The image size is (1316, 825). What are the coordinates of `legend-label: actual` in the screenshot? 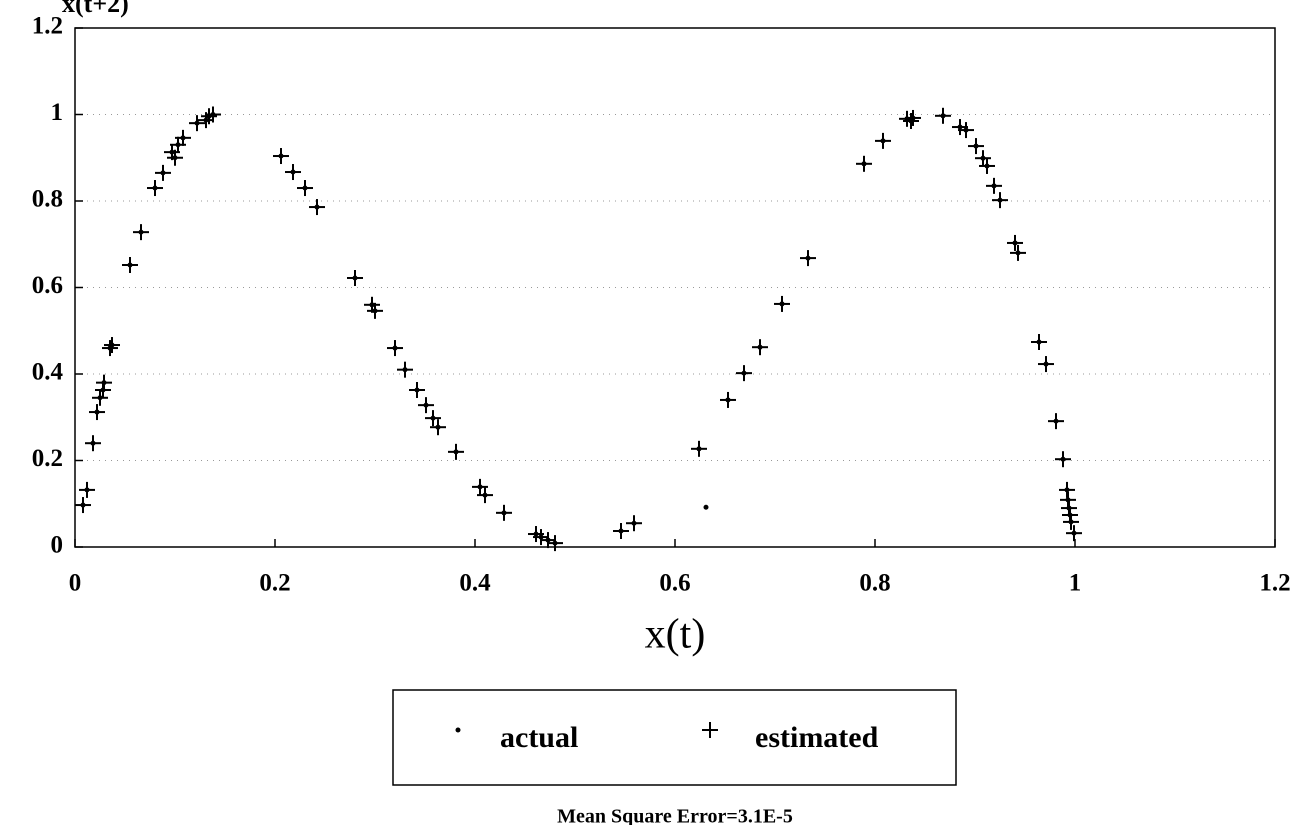 It's located at (539, 737).